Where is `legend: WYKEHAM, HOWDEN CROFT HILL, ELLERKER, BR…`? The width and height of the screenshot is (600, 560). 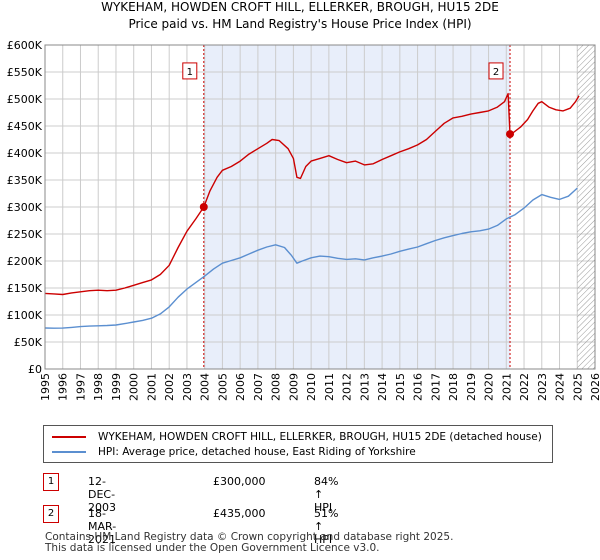 legend: WYKEHAM, HOWDEN CROFT HILL, ELLERKER, BR… is located at coordinates (298, 444).